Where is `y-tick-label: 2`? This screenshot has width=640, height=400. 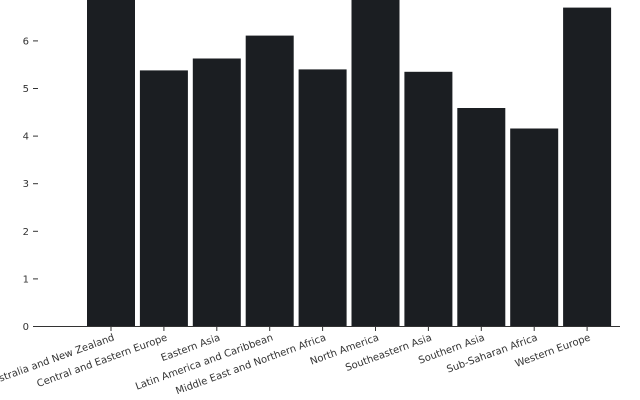
y-tick-label: 2 is located at coordinates (26, 232).